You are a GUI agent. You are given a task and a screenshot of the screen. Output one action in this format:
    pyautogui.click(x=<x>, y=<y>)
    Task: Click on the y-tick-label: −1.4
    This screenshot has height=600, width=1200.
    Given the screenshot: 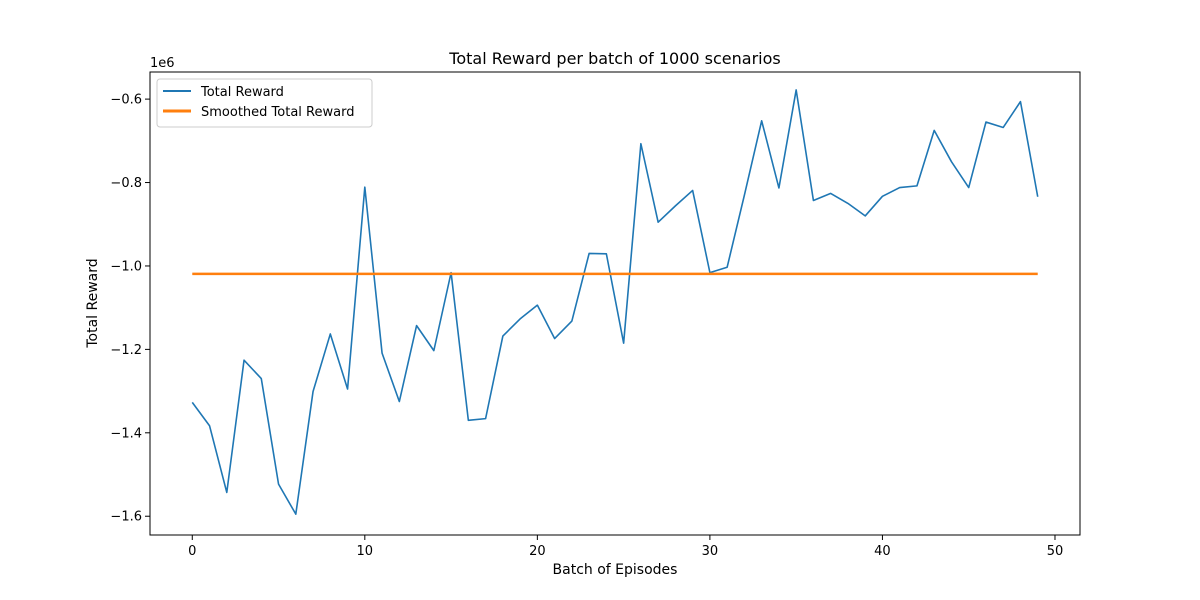 What is the action you would take?
    pyautogui.click(x=126, y=433)
    